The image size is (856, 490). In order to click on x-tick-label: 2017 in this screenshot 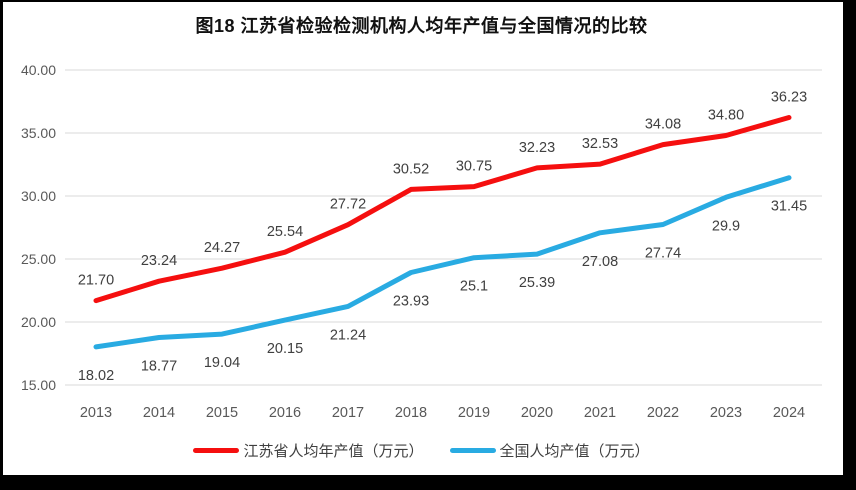, I will do `click(348, 413)`.